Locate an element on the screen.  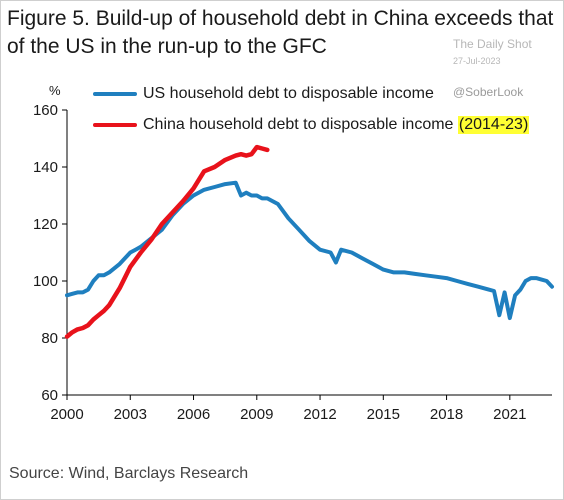
x-tick-label: 2009 is located at coordinates (256, 414).